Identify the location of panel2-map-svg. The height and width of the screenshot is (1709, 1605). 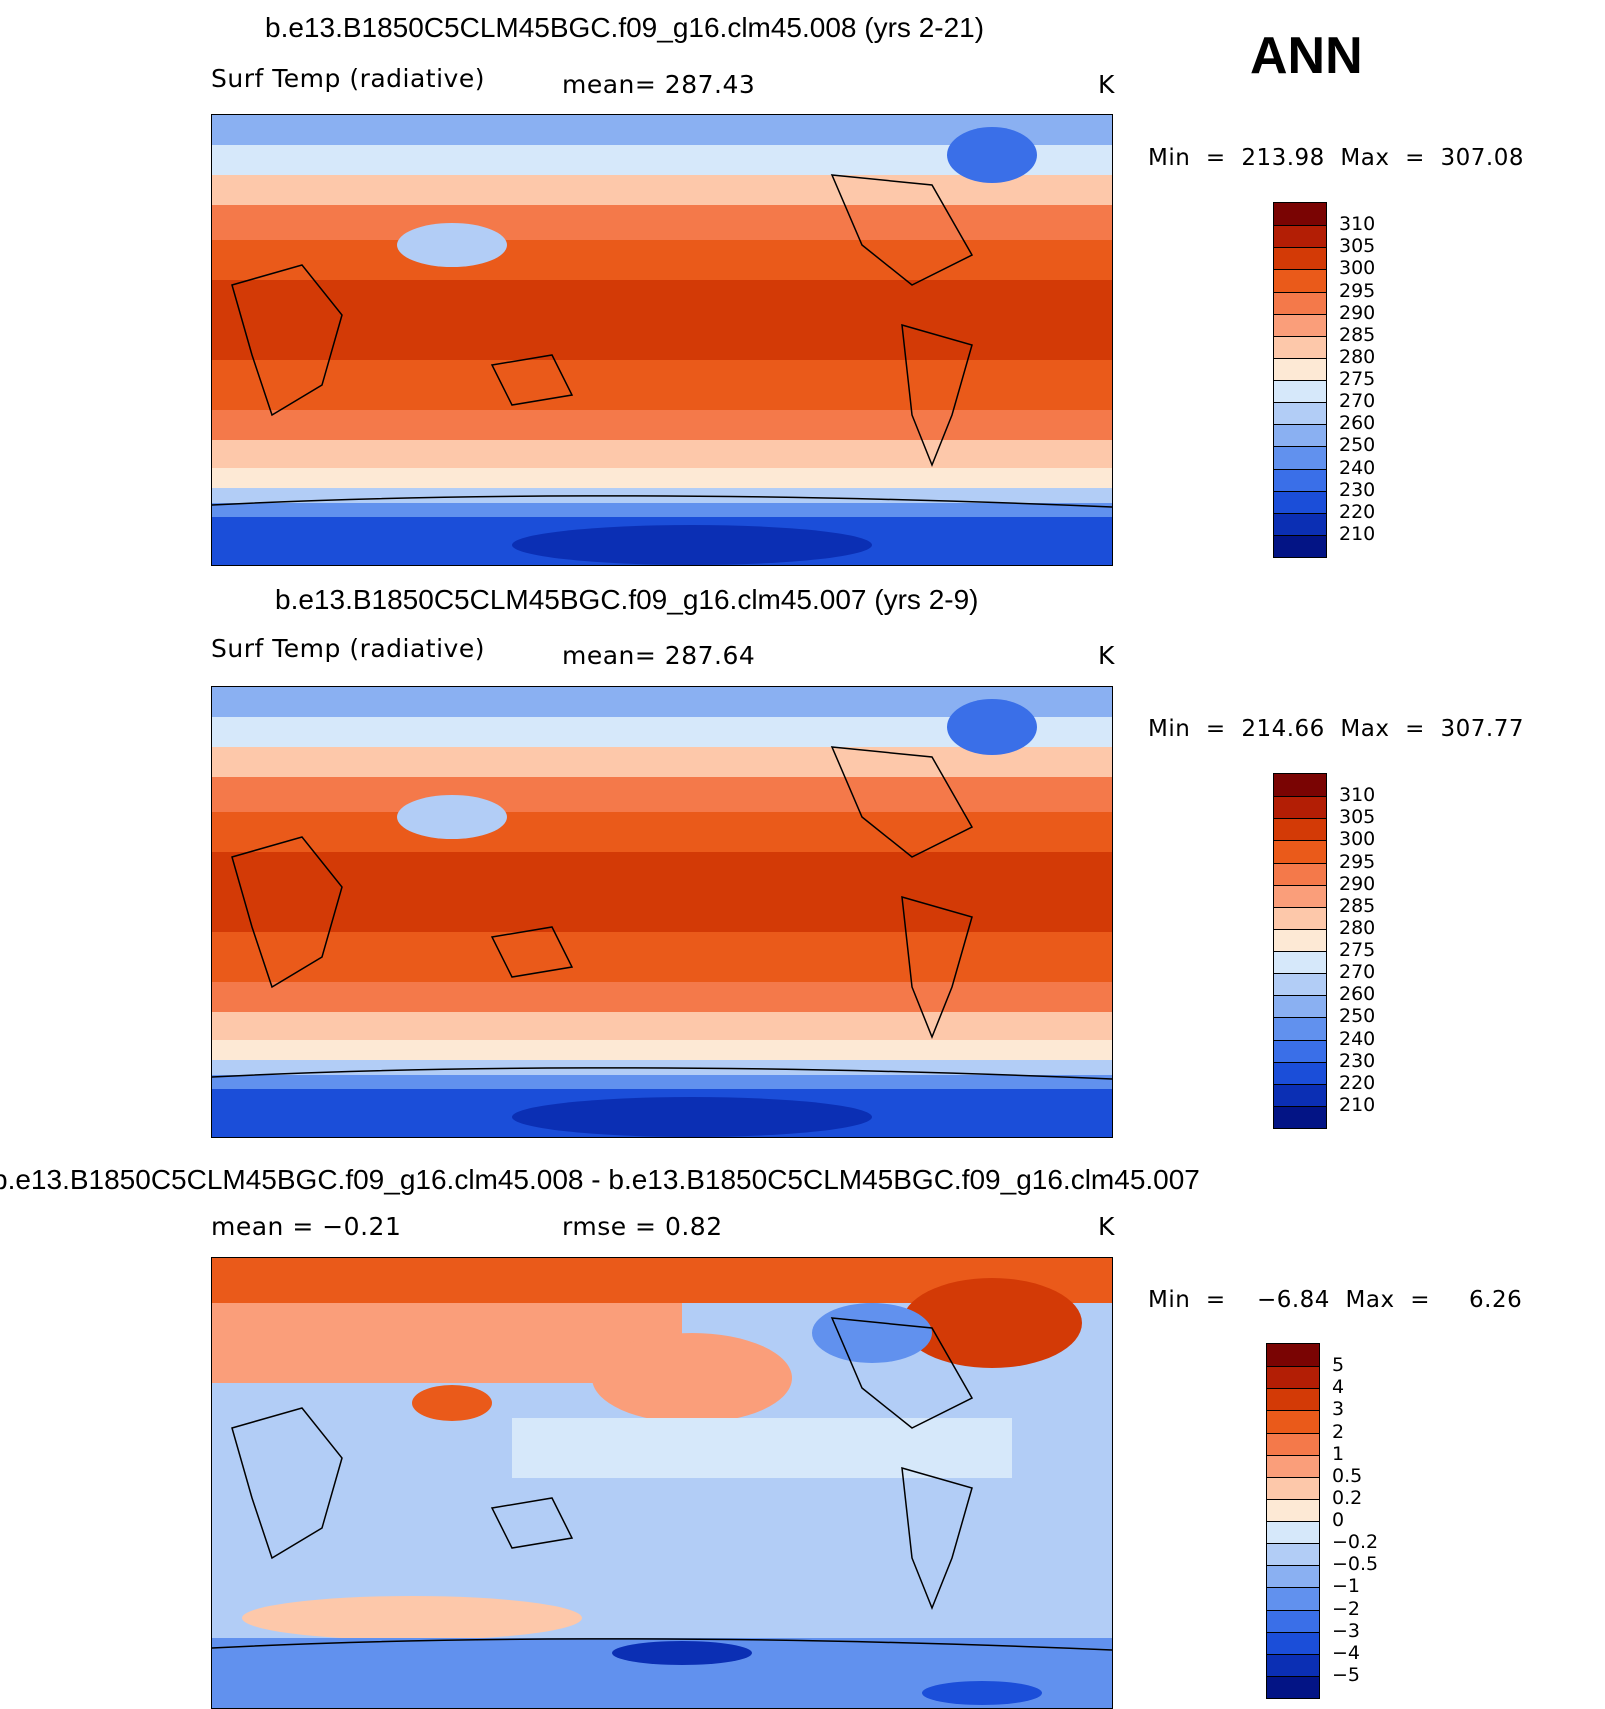
(662, 912).